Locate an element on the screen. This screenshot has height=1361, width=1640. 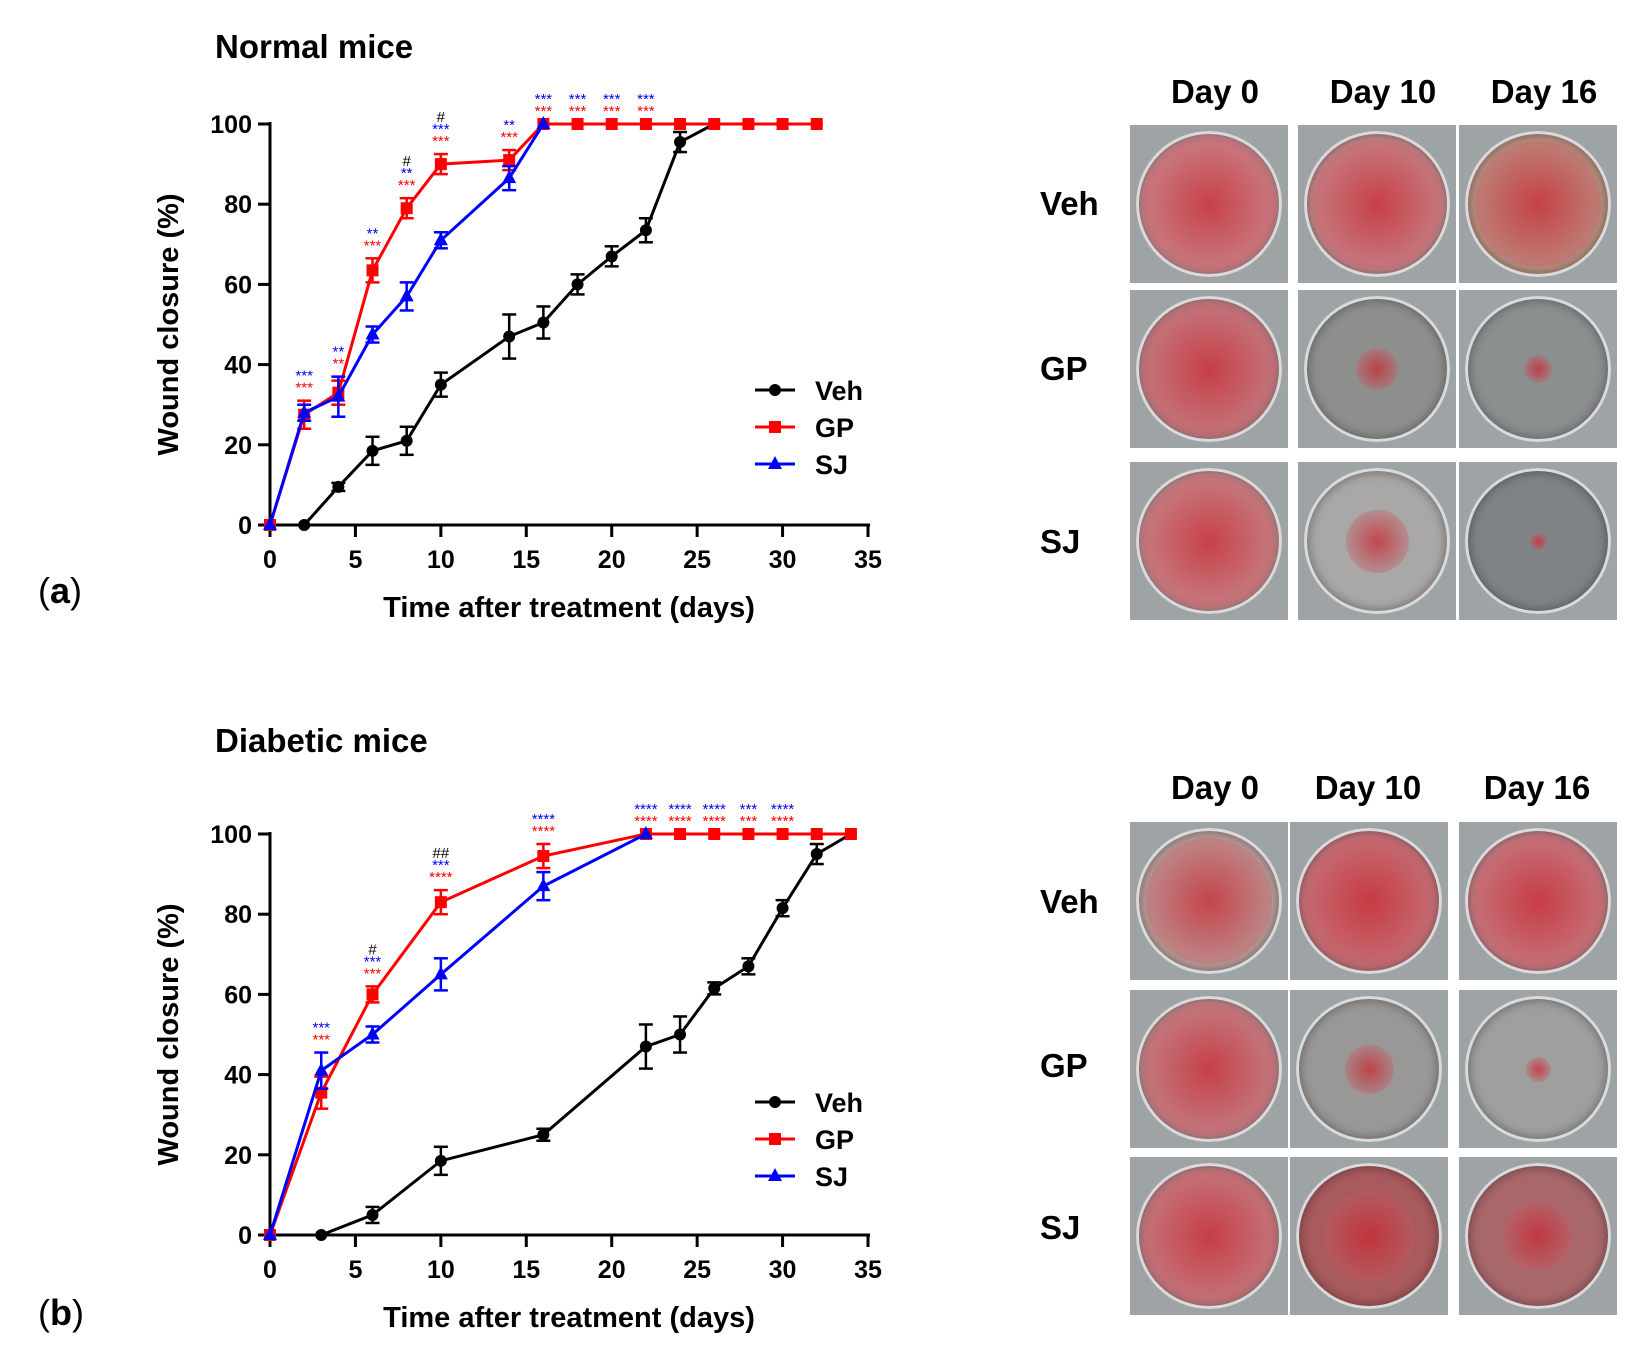
series-line-gp is located at coordinates (542, 324).